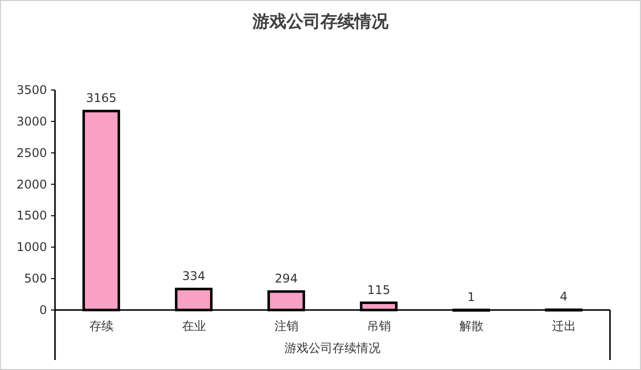 The image size is (641, 370). What do you see at coordinates (564, 297) in the screenshot?
I see `data-label: 4` at bounding box center [564, 297].